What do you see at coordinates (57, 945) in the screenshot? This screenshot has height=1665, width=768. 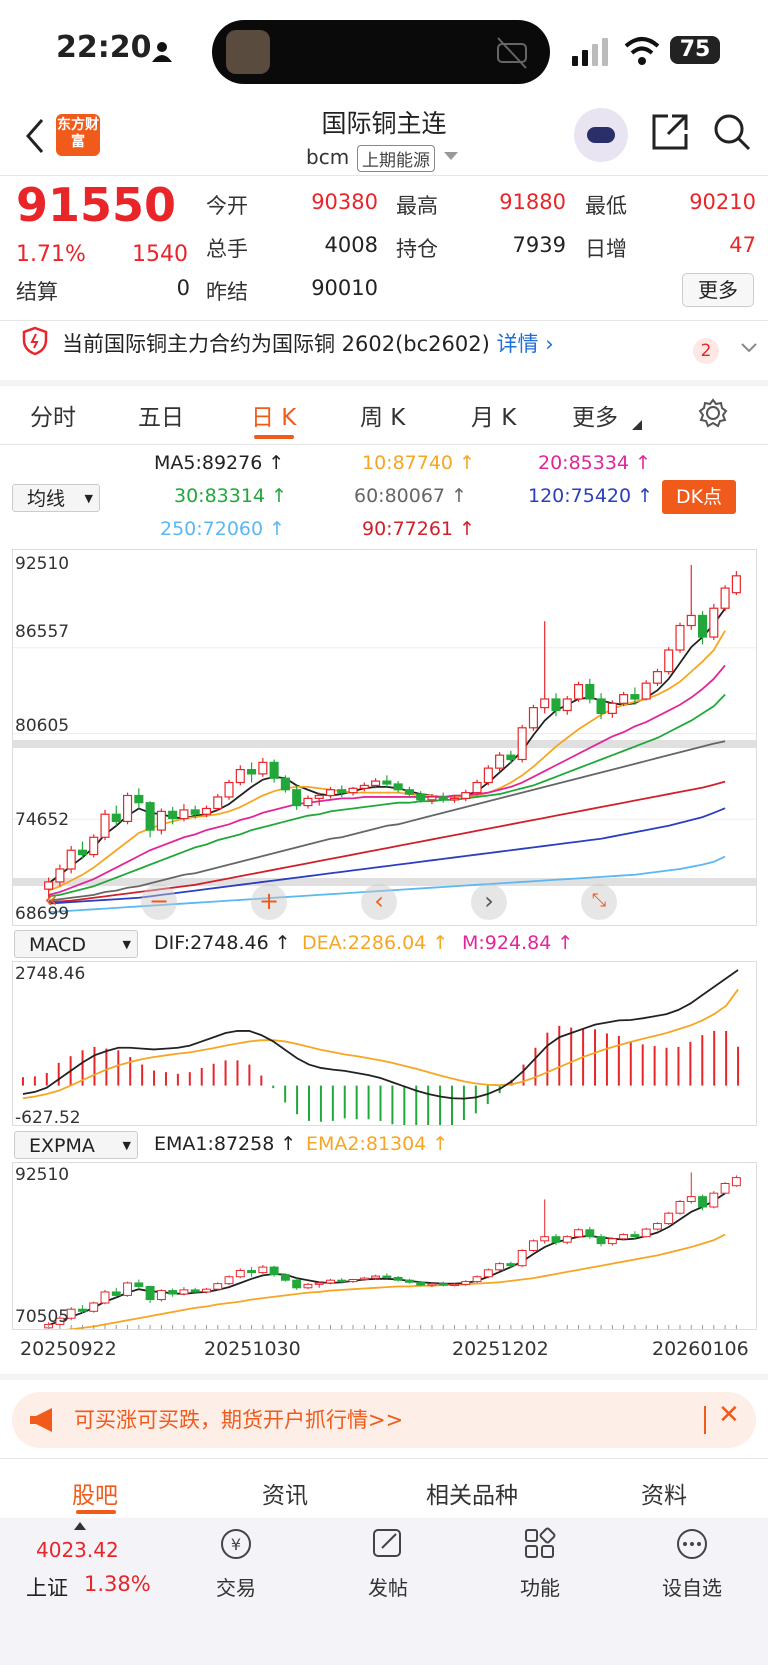 I see `macd-select-label: MACD` at bounding box center [57, 945].